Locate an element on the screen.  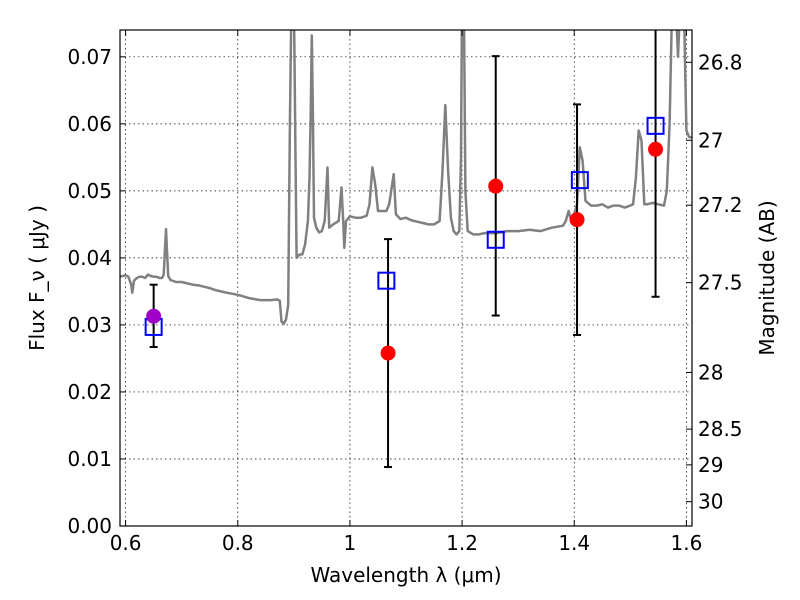
magnitude-axis-ticks: 26.8 27 27.2 27.5 28 28.5 29 30 is located at coordinates (714, 282).